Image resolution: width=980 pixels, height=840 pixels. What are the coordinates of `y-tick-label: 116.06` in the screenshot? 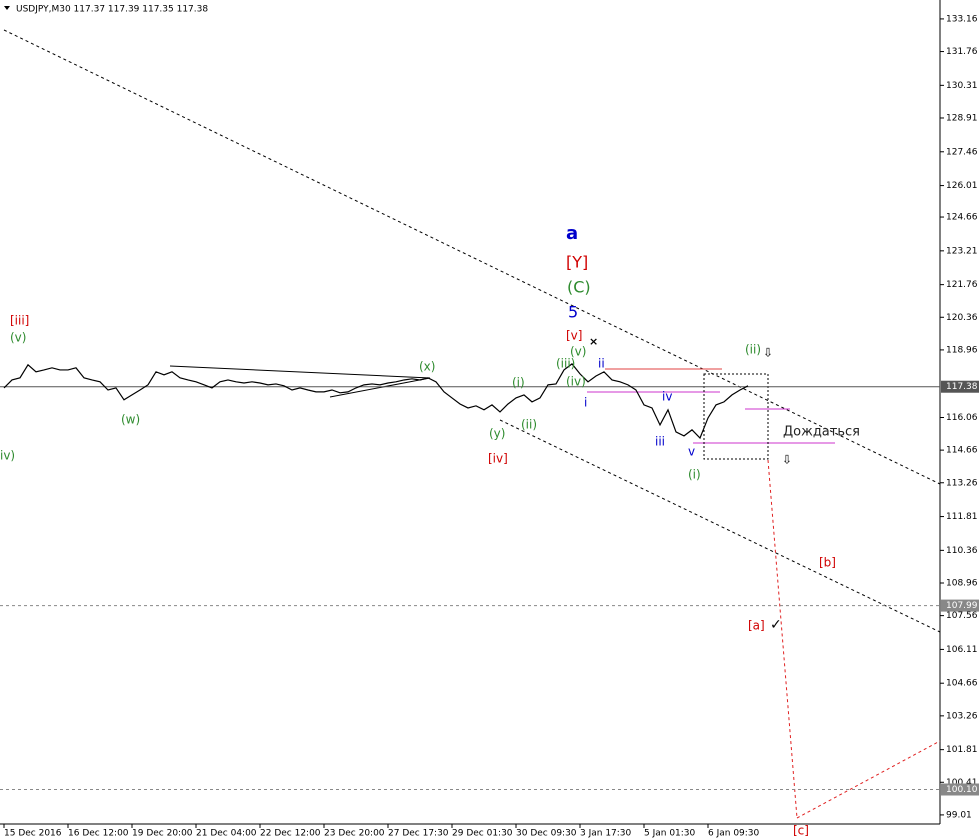 It's located at (962, 418).